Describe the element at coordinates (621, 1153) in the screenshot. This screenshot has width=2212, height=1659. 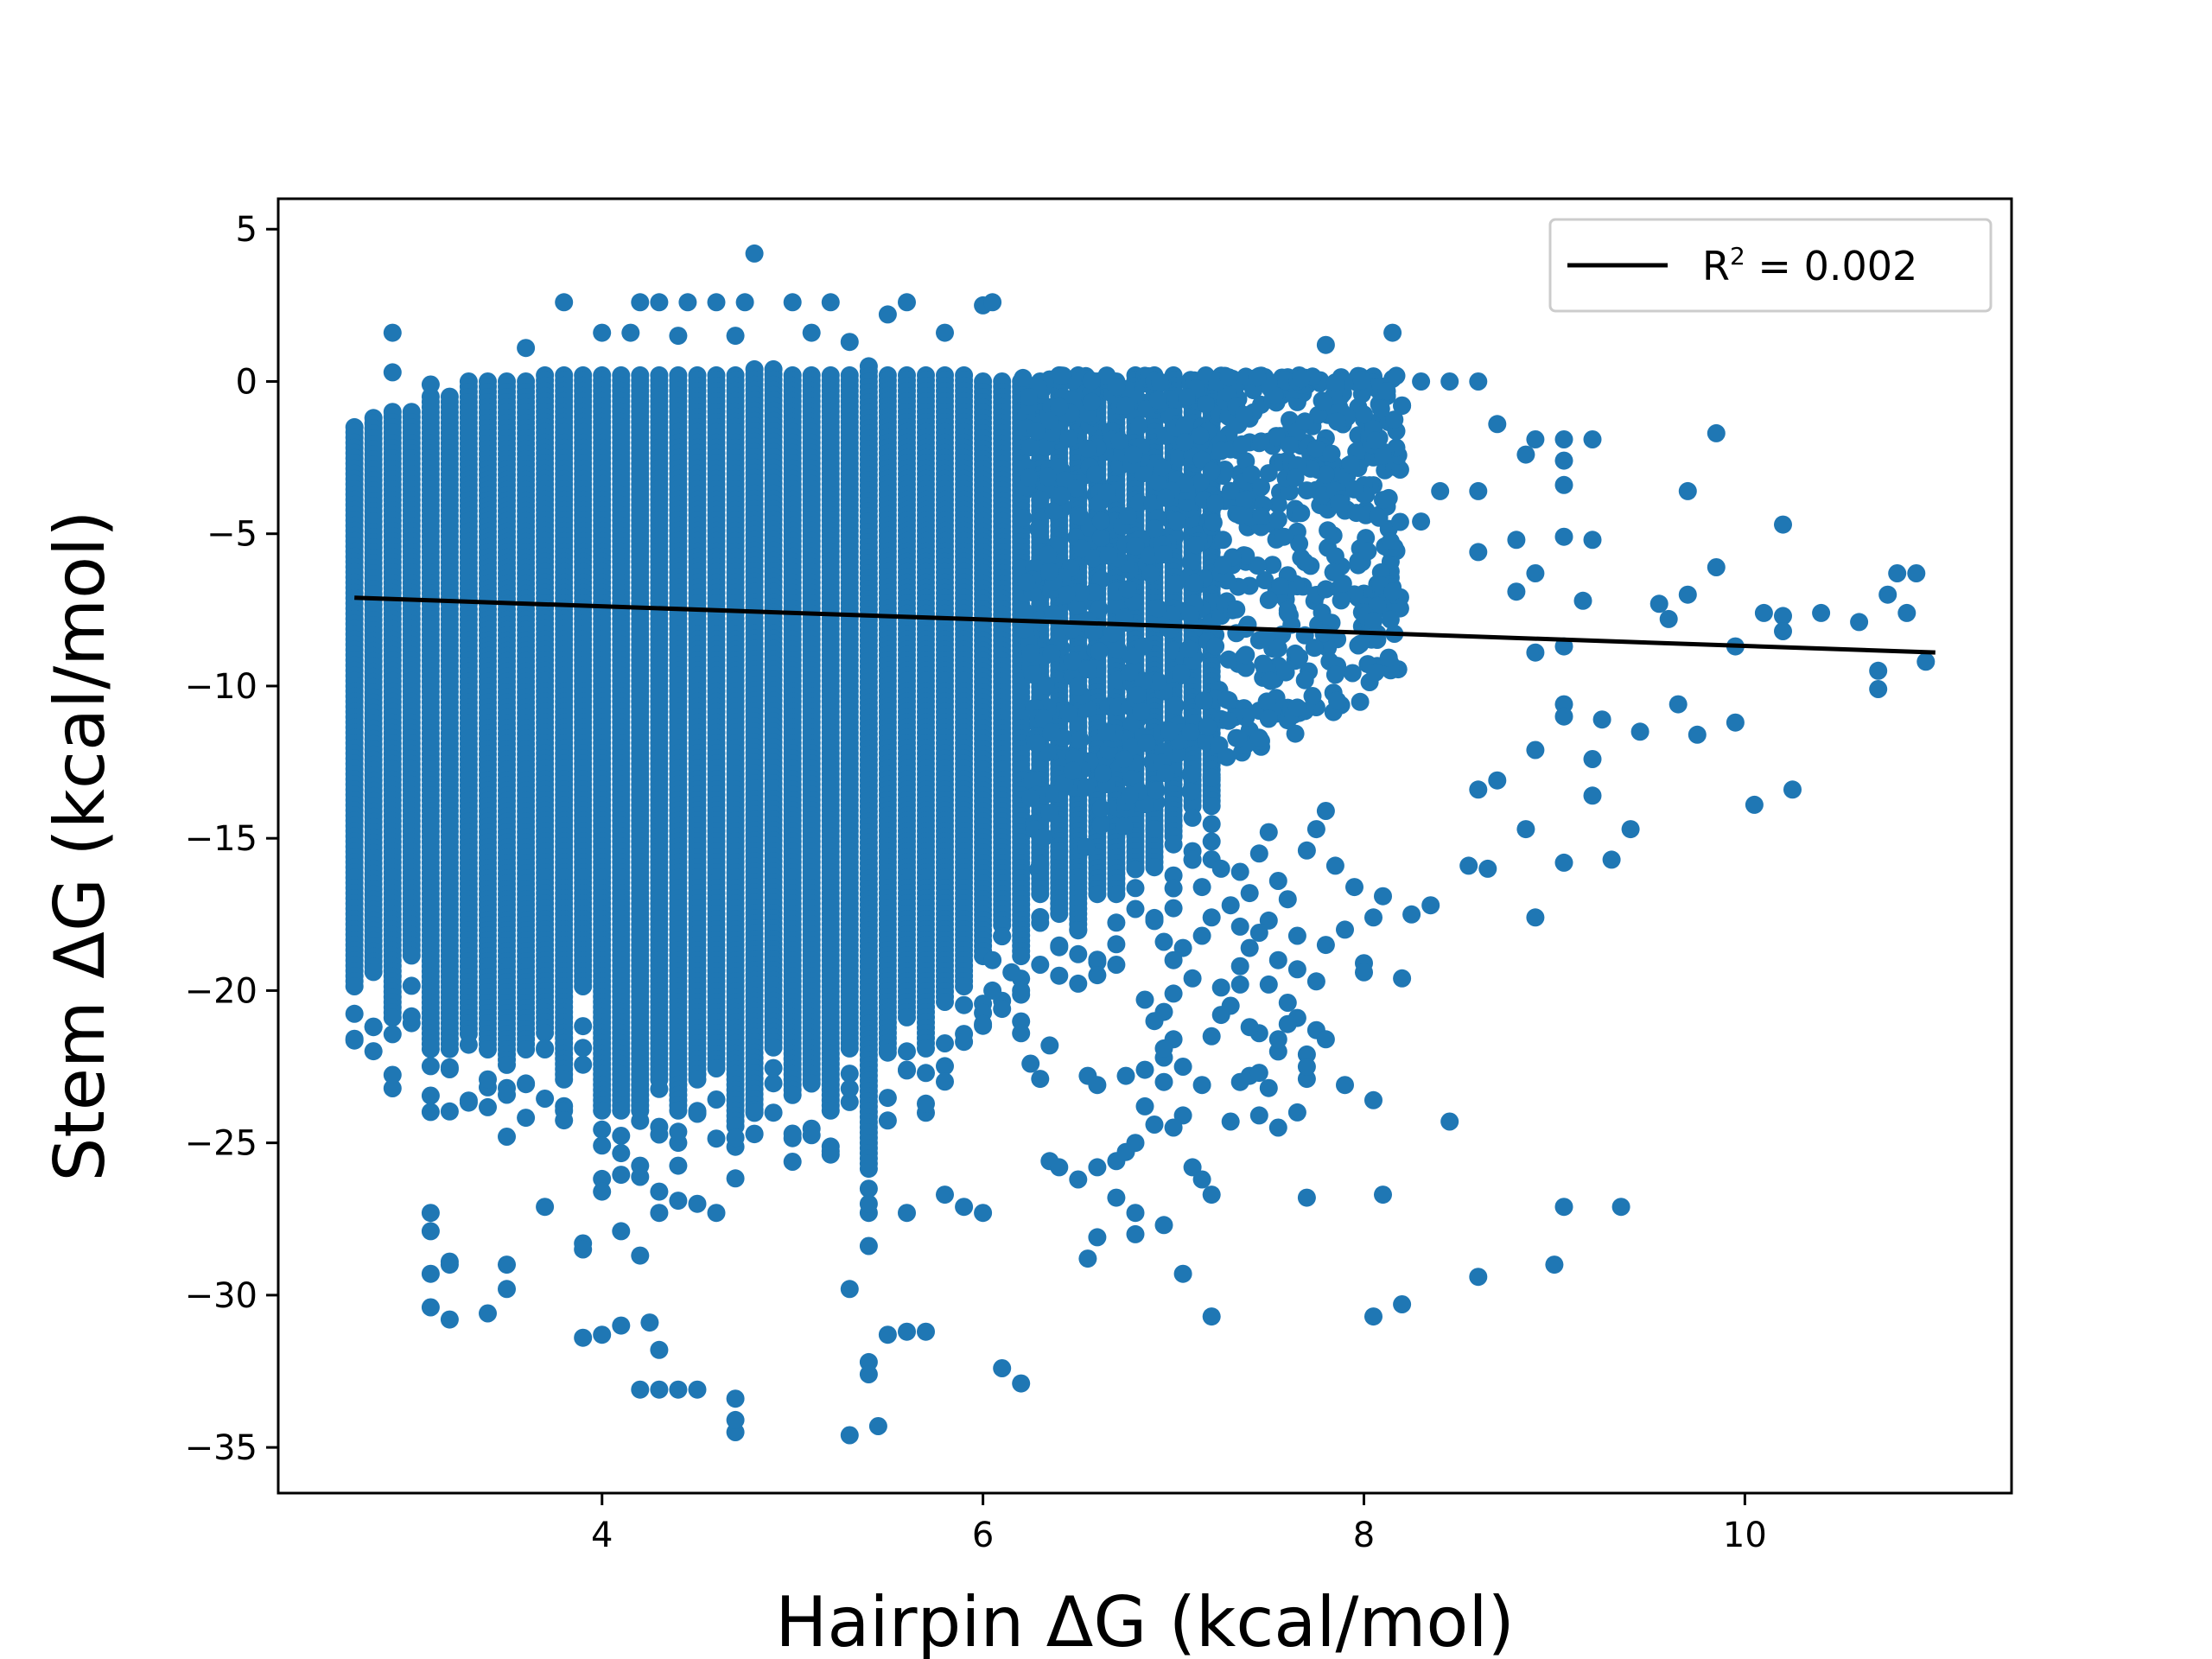
I see `data-point-1929` at that location.